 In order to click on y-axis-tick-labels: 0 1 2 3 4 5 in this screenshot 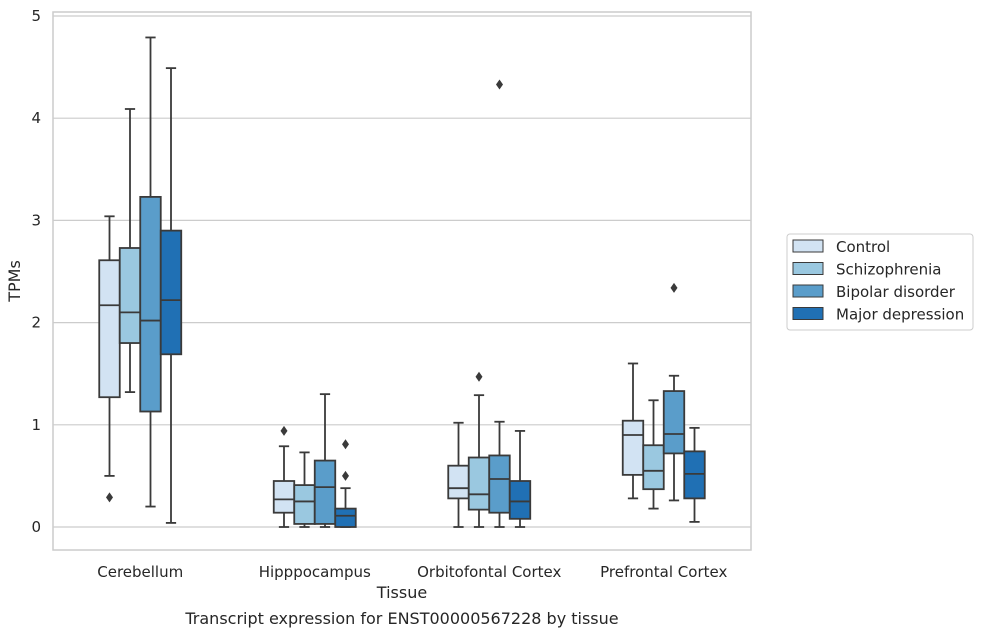, I will do `click(36, 271)`.